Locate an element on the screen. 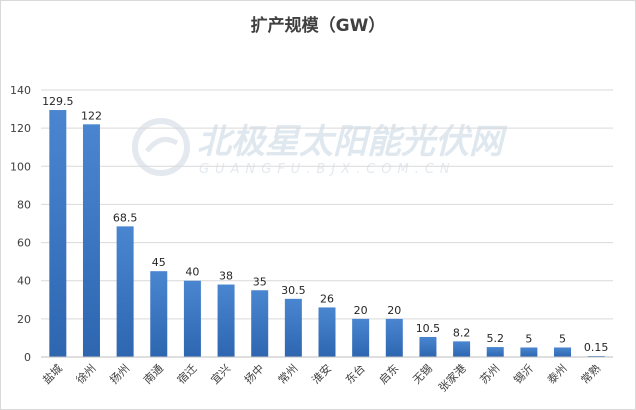 This screenshot has height=410, width=636. x-tick-label: 淮安 is located at coordinates (321, 373).